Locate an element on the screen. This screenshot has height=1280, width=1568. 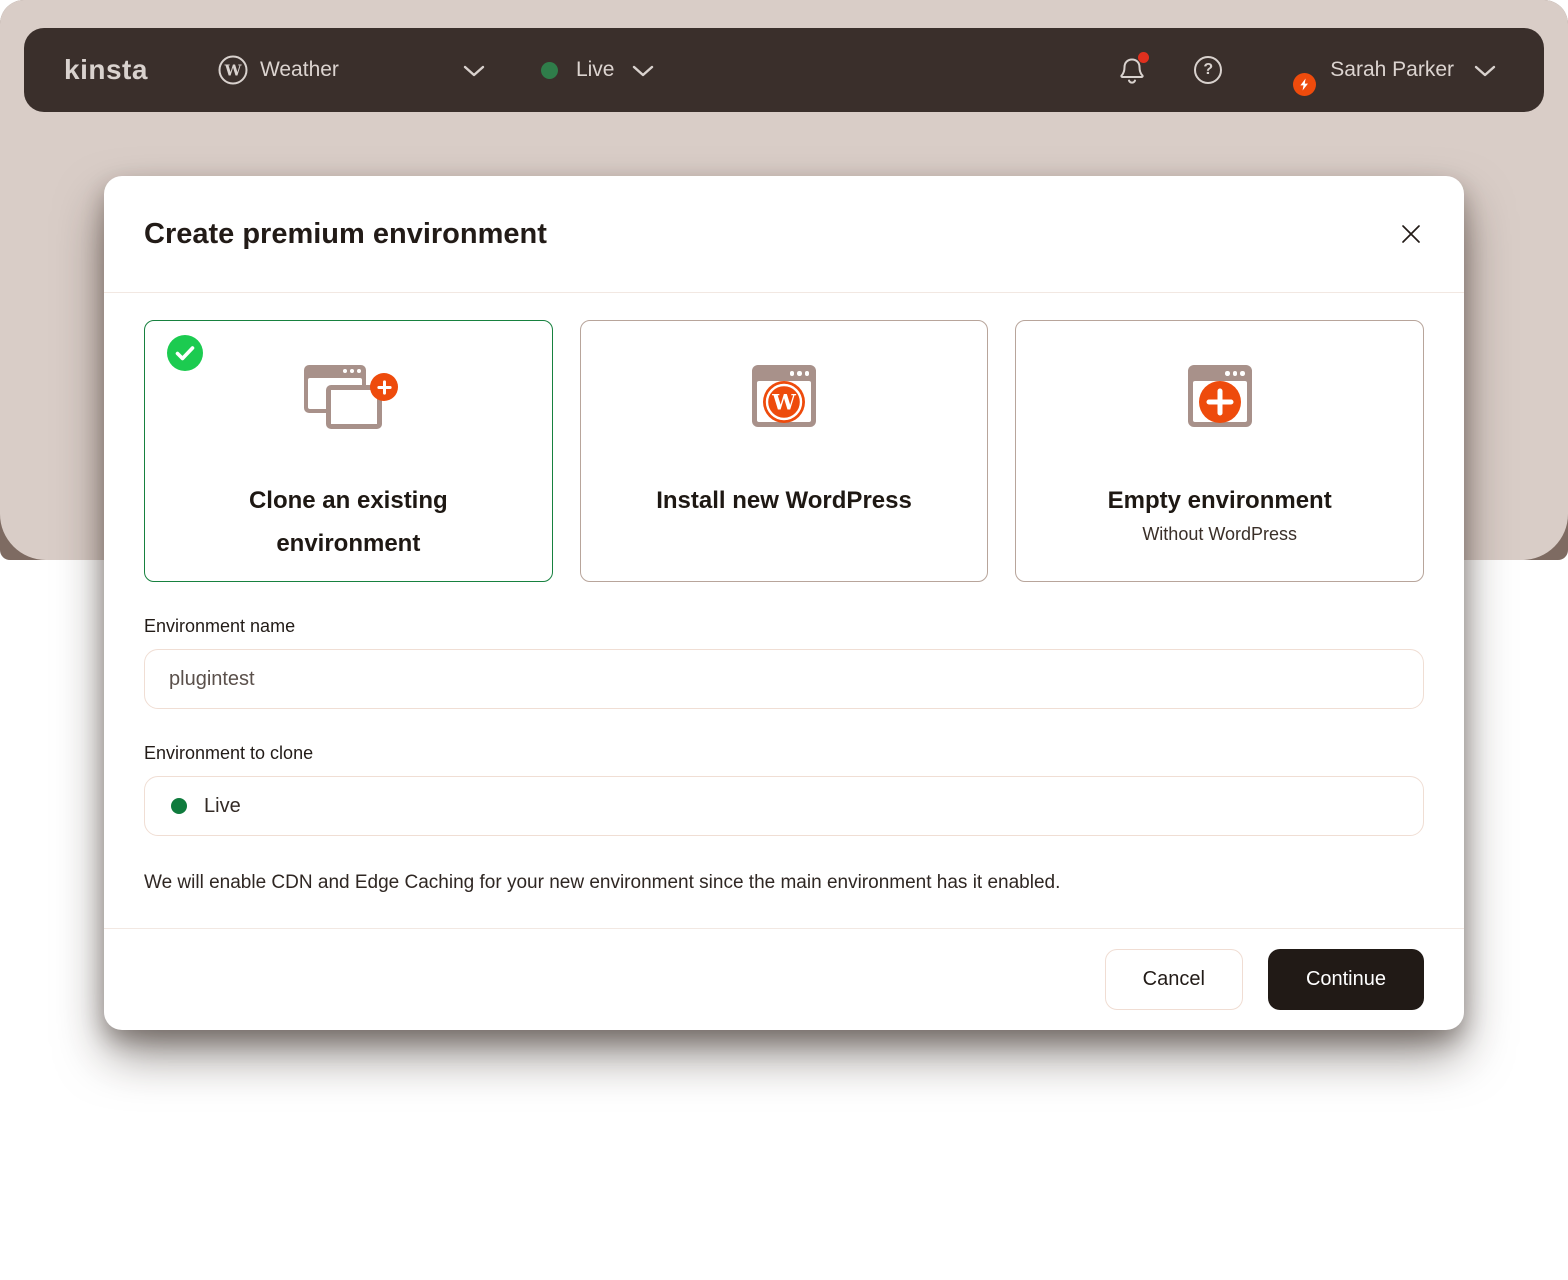
environment-name-label: Environment name is located at coordinates (220, 626).